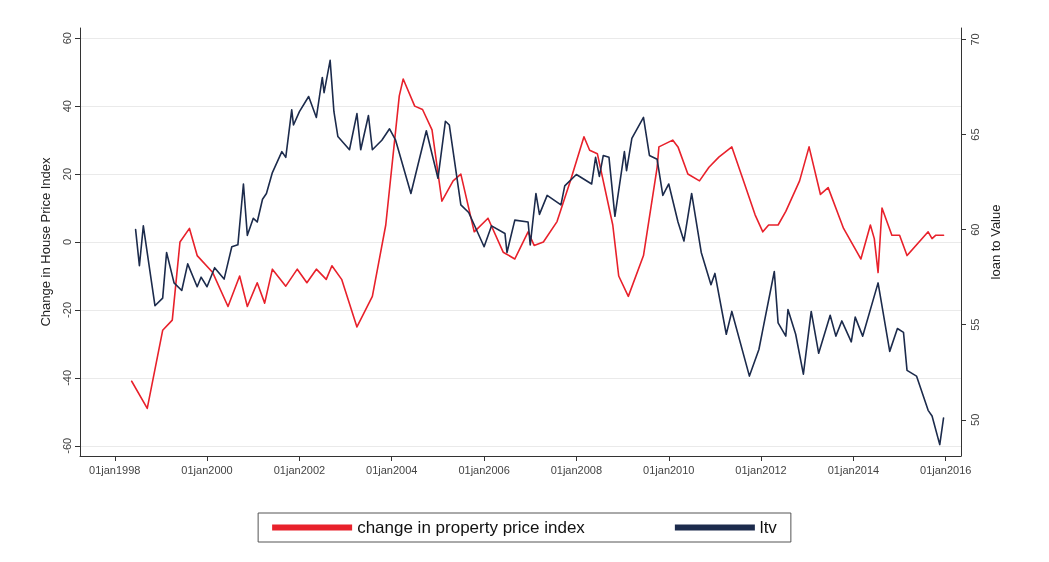  What do you see at coordinates (66, 174) in the screenshot?
I see `y-tick-label: 20` at bounding box center [66, 174].